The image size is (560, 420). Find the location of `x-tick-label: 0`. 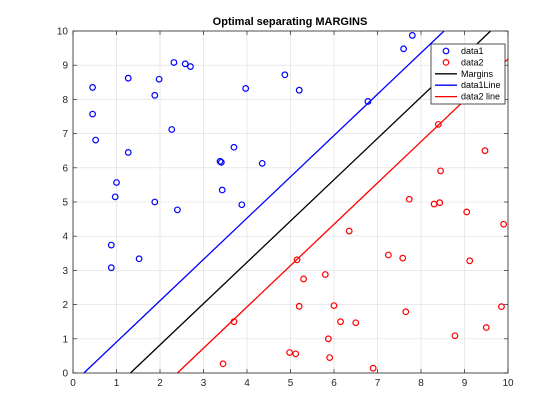

x-tick-label: 0 is located at coordinates (73, 383).